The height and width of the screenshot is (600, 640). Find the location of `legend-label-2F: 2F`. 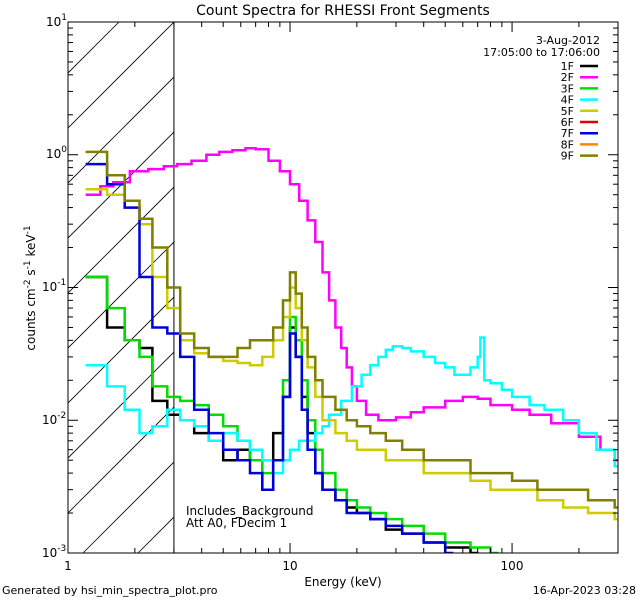

legend-label-2F: 2F is located at coordinates (567, 77).